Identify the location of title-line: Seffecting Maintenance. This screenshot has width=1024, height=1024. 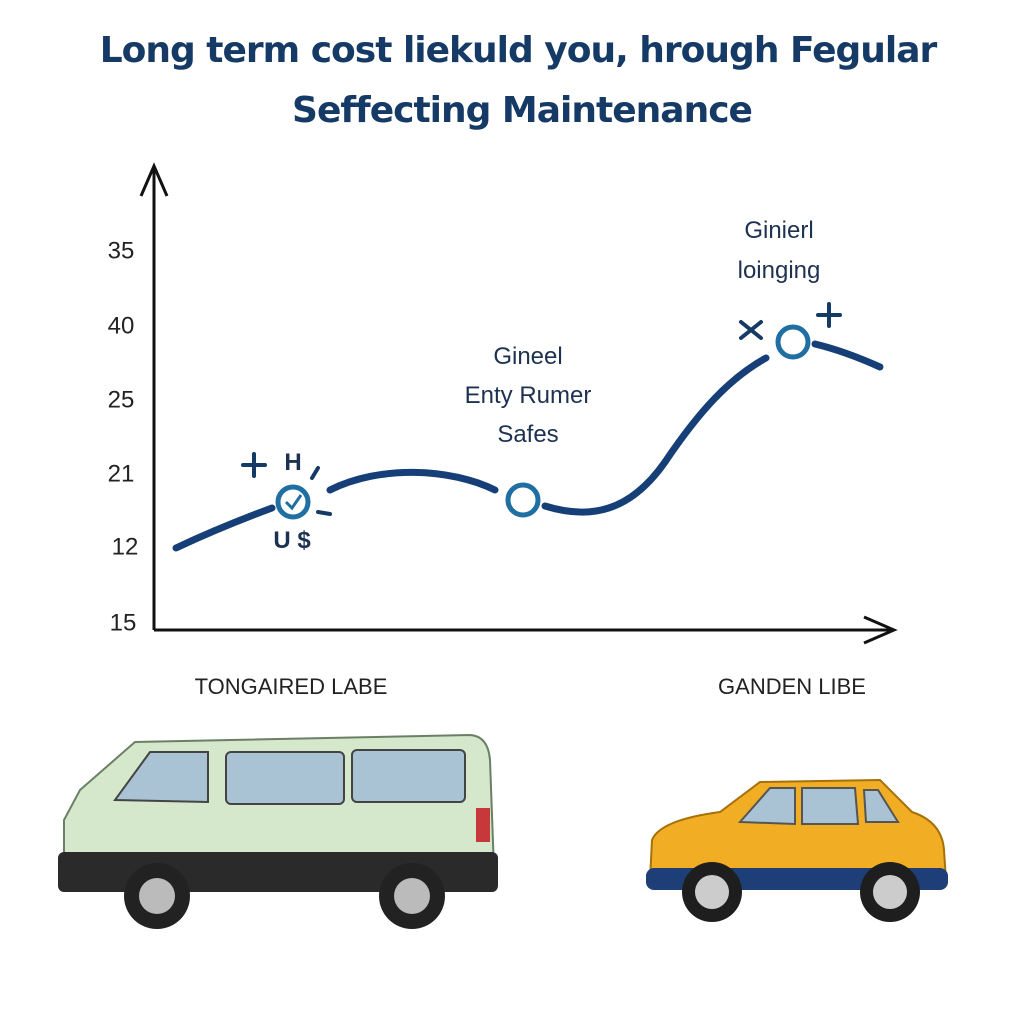
(522, 110).